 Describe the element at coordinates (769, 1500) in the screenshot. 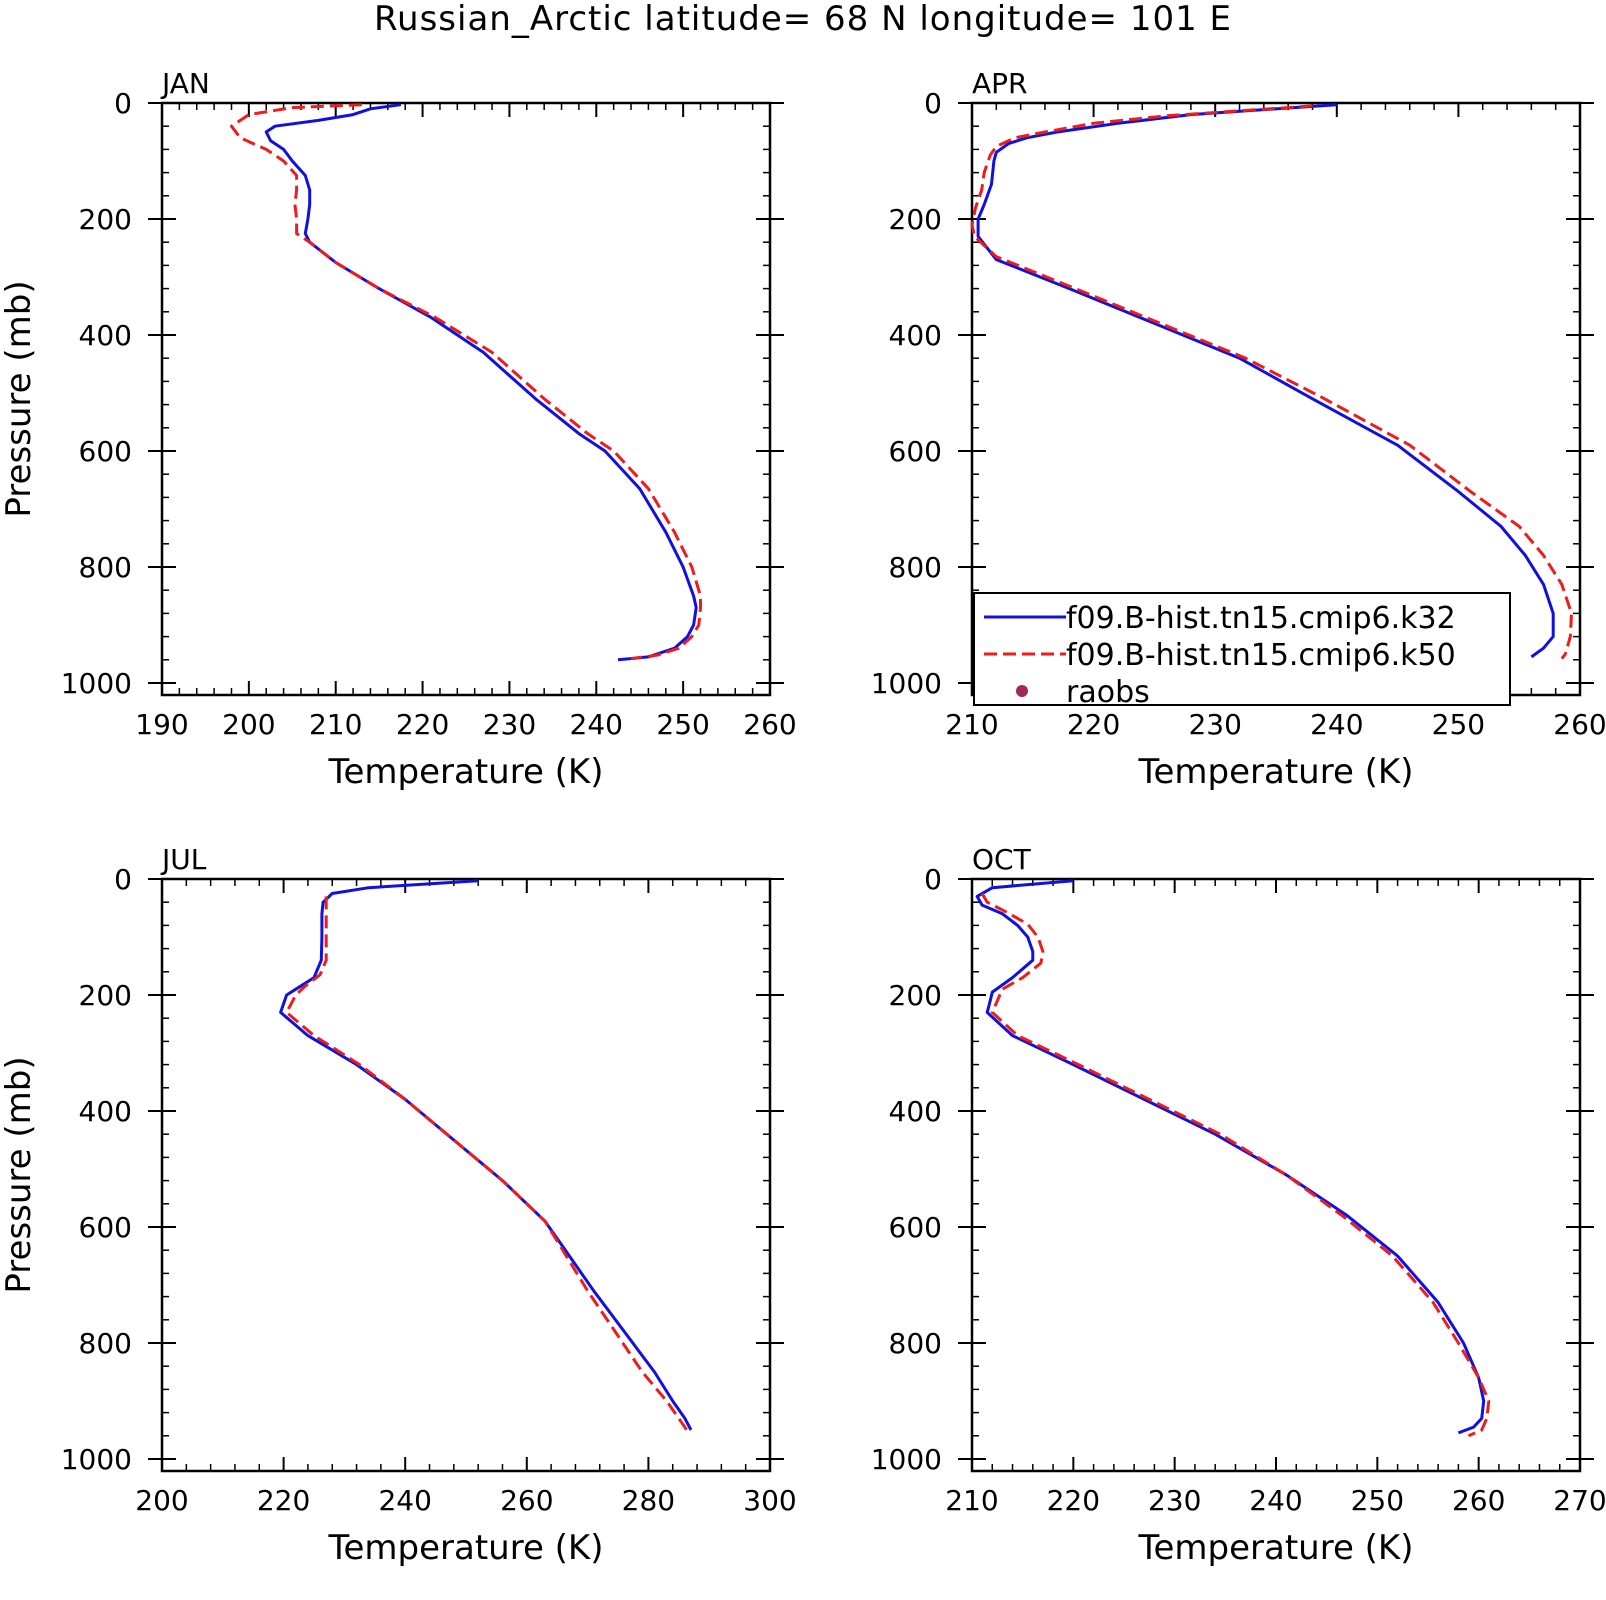

I see `x-tick-label: 300` at that location.